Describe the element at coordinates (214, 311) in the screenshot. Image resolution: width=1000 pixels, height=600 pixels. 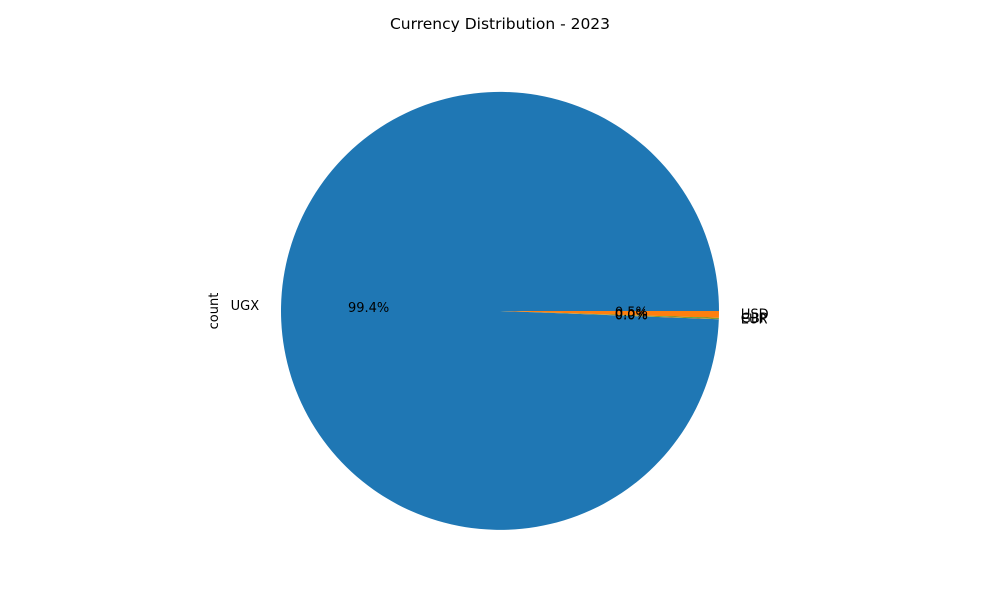
I see `y-axis-label: count` at that location.